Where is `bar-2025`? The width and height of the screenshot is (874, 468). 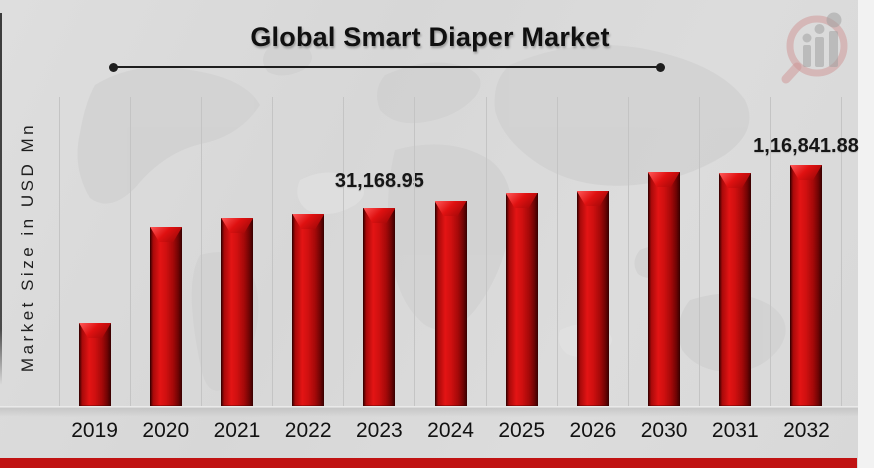 bar-2025 is located at coordinates (521, 299).